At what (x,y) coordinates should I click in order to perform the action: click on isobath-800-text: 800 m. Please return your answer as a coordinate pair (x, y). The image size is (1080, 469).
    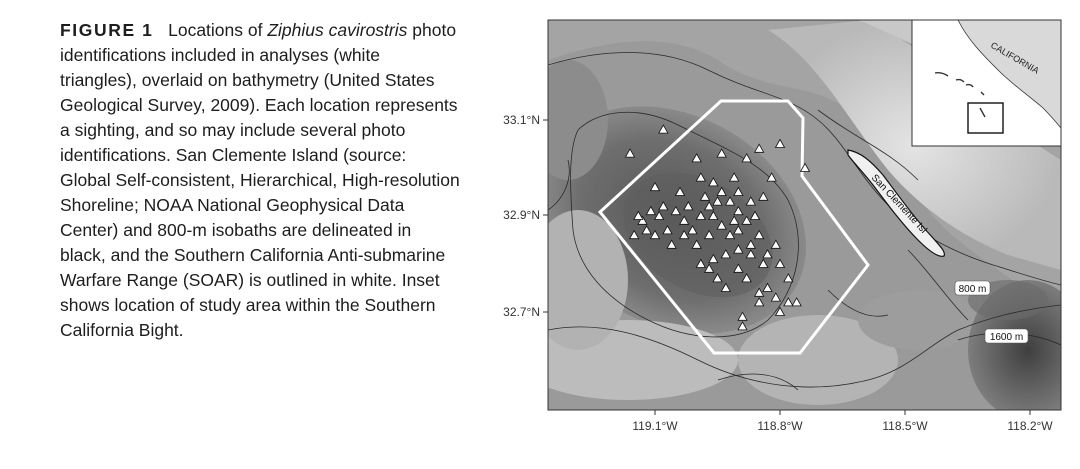
    Looking at the image, I should click on (973, 289).